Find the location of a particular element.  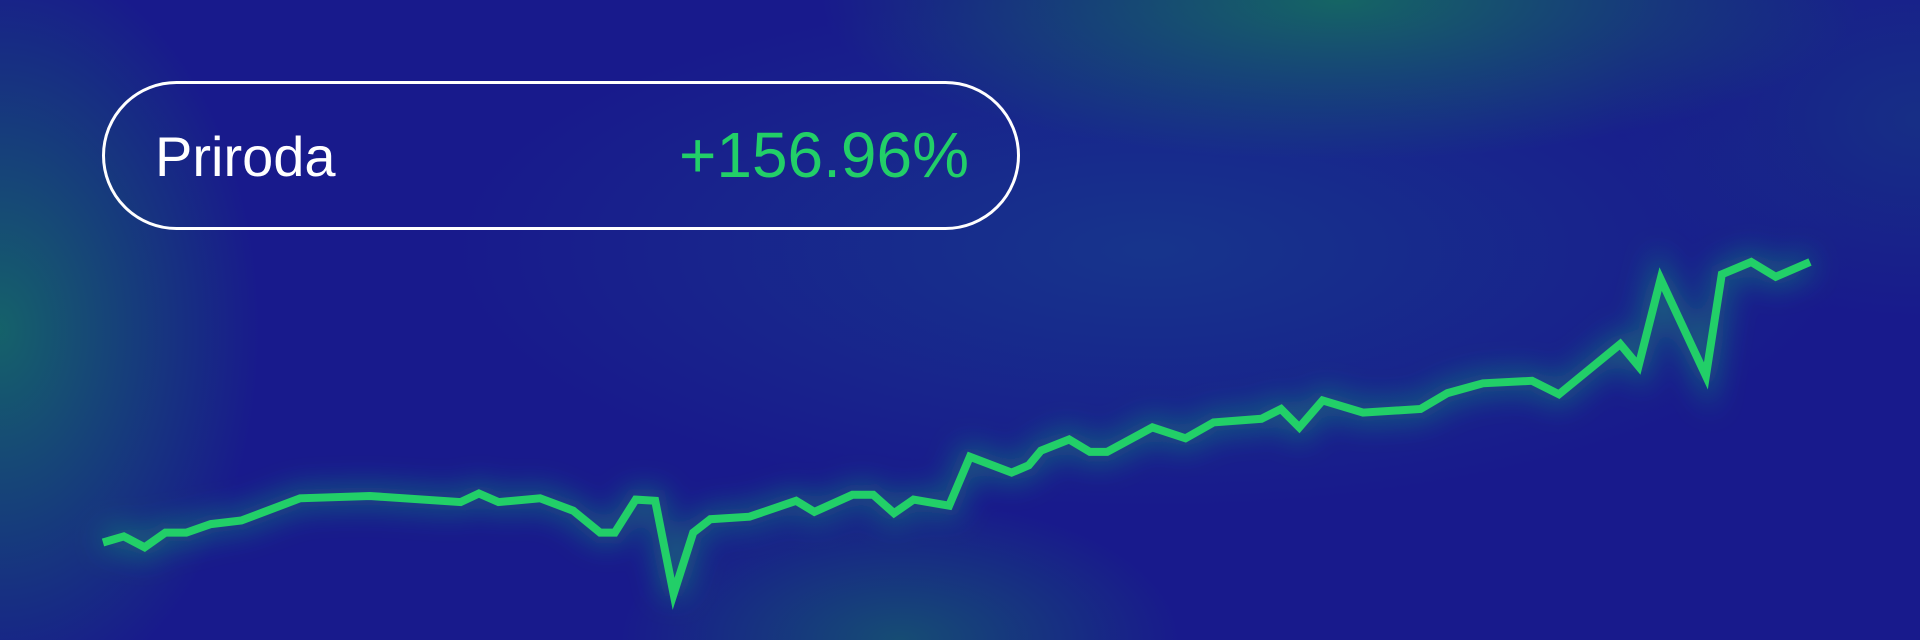

percent-change: +156.96% is located at coordinates (823, 155).